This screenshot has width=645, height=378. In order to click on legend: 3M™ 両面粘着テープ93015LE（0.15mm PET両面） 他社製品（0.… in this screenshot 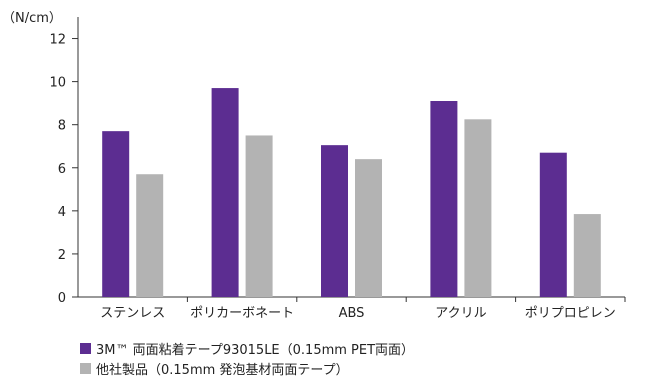, I will do `click(247, 358)`.